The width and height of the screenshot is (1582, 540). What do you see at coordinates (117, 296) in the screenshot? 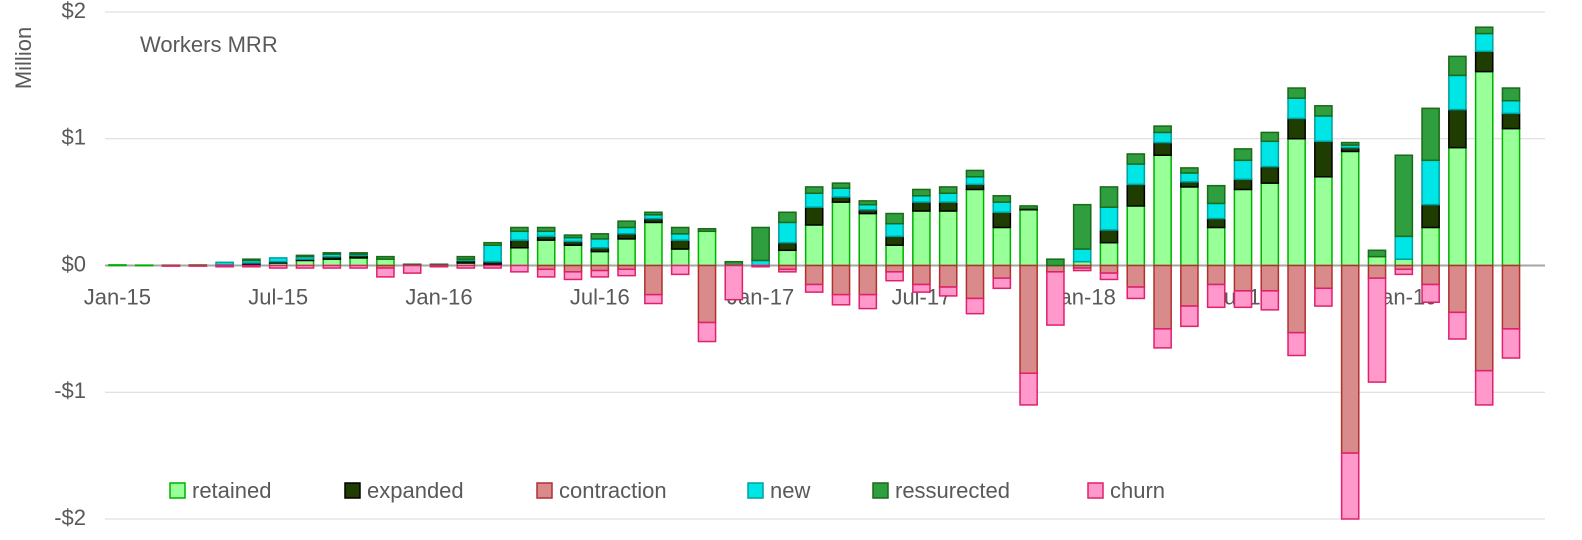
I see `x-tick-label: Jan-15` at bounding box center [117, 296].